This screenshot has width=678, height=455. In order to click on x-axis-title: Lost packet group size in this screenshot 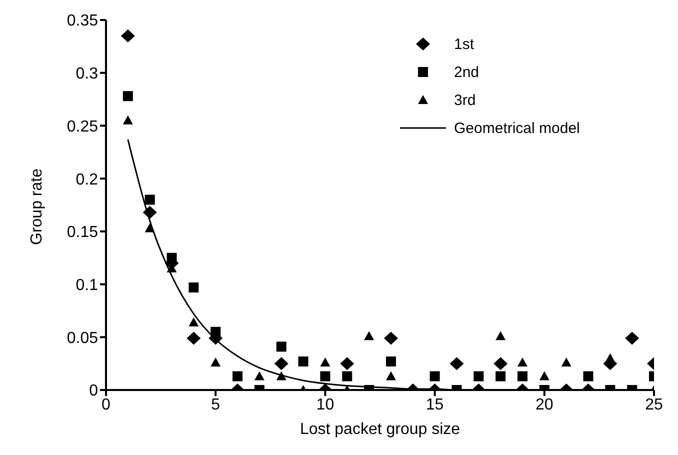, I will do `click(380, 429)`.